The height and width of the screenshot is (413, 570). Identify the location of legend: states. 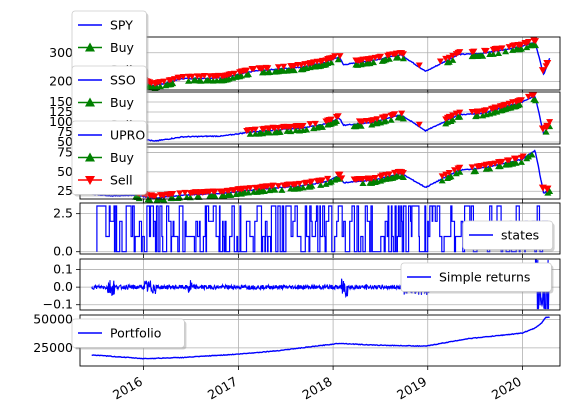
(508, 236).